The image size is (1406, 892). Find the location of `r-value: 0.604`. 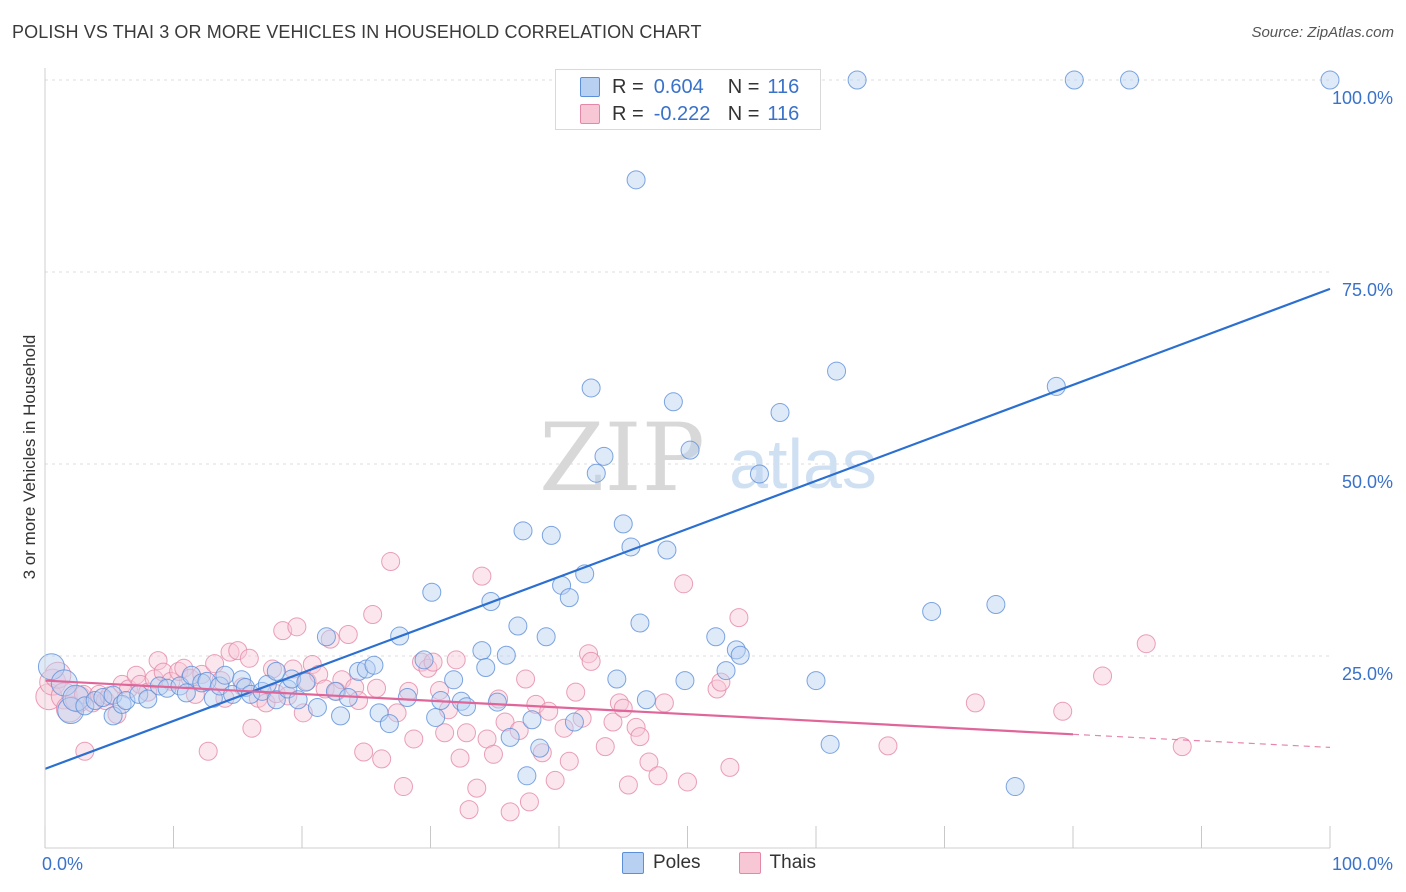

r-value: 0.604 is located at coordinates (678, 86).